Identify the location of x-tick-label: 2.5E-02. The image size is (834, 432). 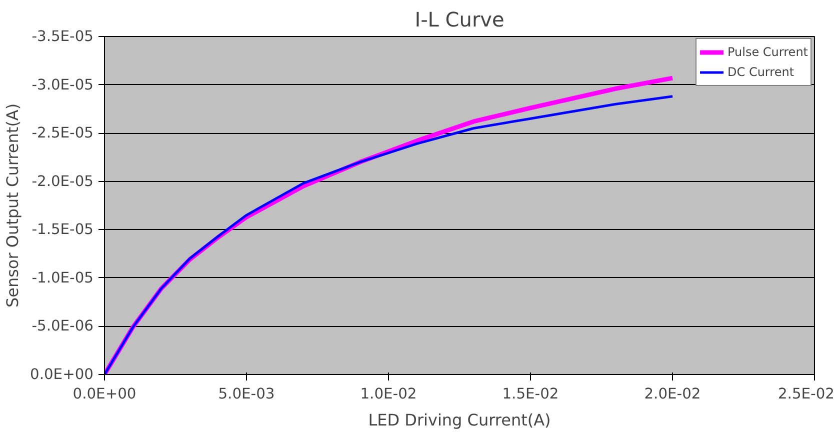
(806, 394).